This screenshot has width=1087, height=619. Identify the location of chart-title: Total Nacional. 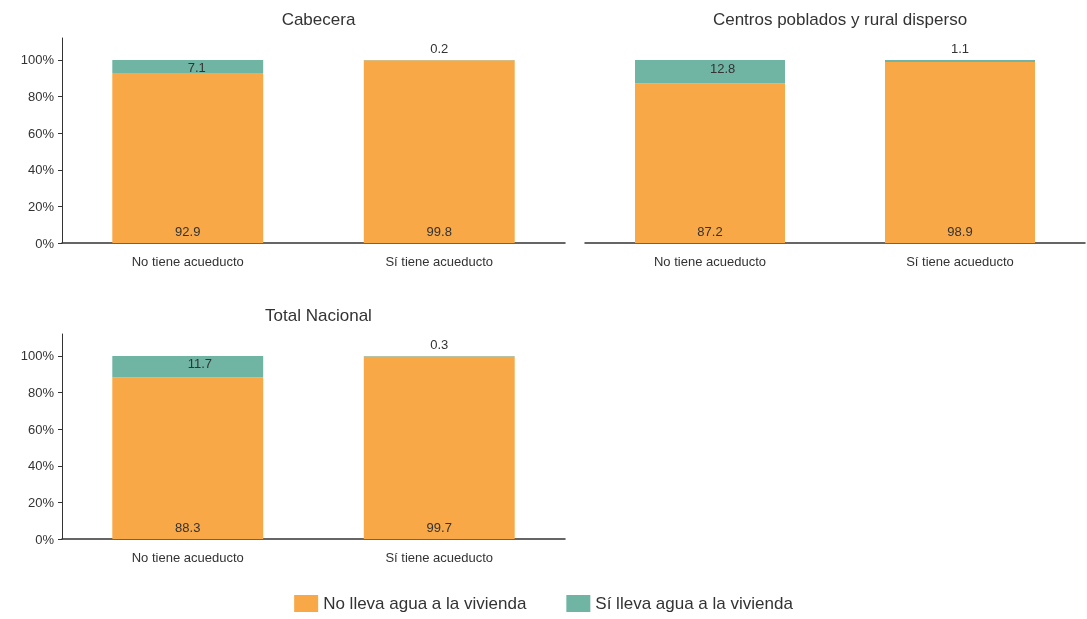
(318, 315).